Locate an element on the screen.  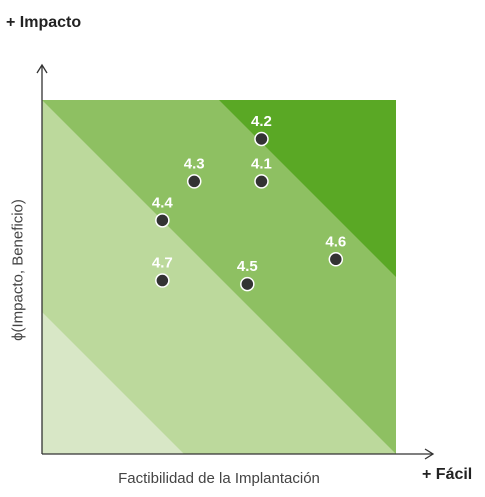
data-point-label: 4.4 is located at coordinates (163, 202).